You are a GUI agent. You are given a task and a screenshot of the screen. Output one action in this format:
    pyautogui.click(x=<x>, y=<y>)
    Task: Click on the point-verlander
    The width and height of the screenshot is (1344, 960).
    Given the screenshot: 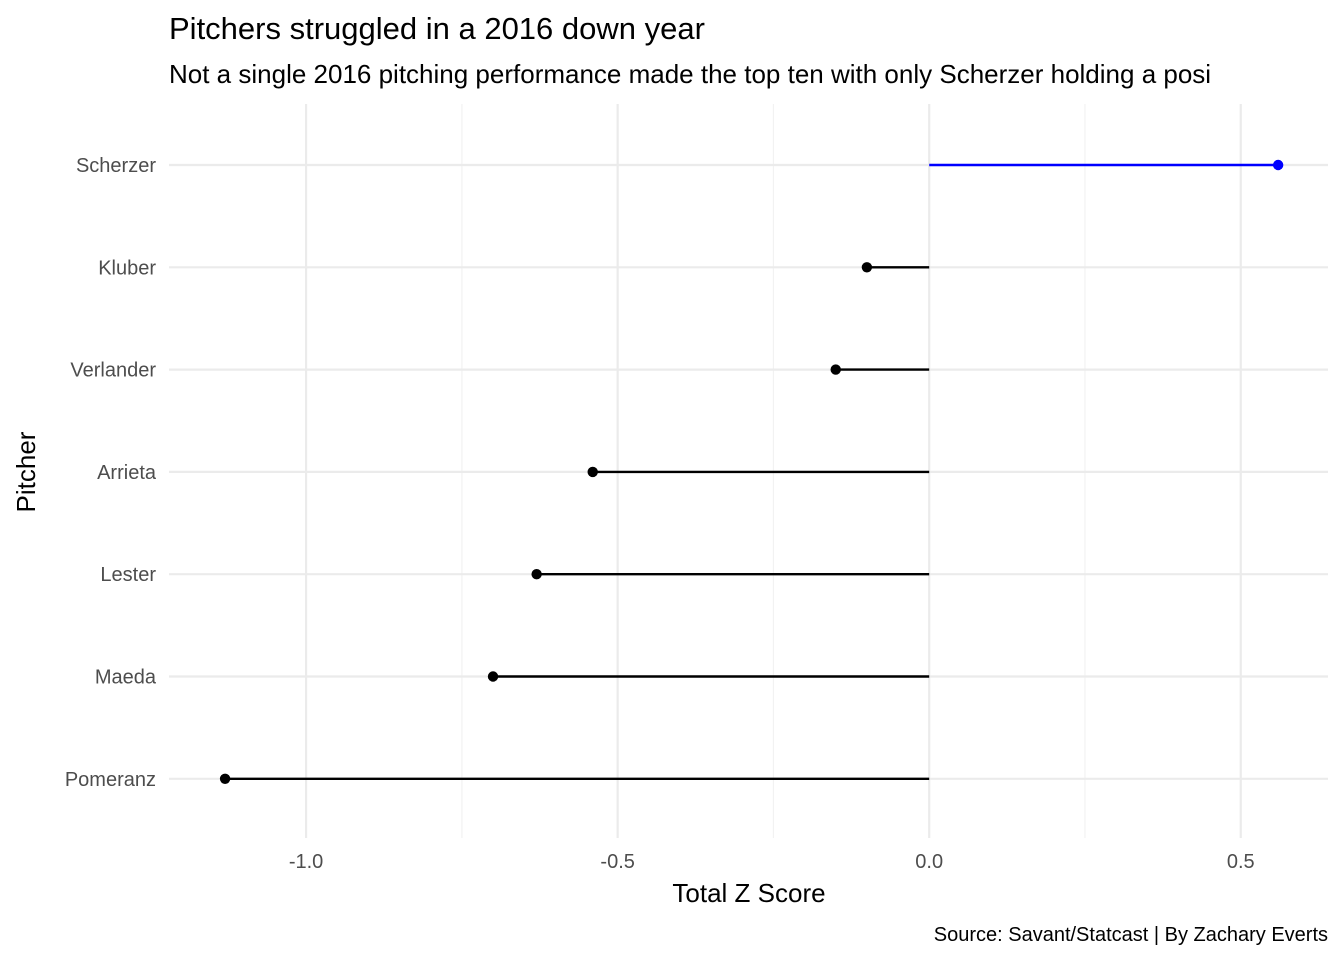 What is the action you would take?
    pyautogui.click(x=835, y=369)
    